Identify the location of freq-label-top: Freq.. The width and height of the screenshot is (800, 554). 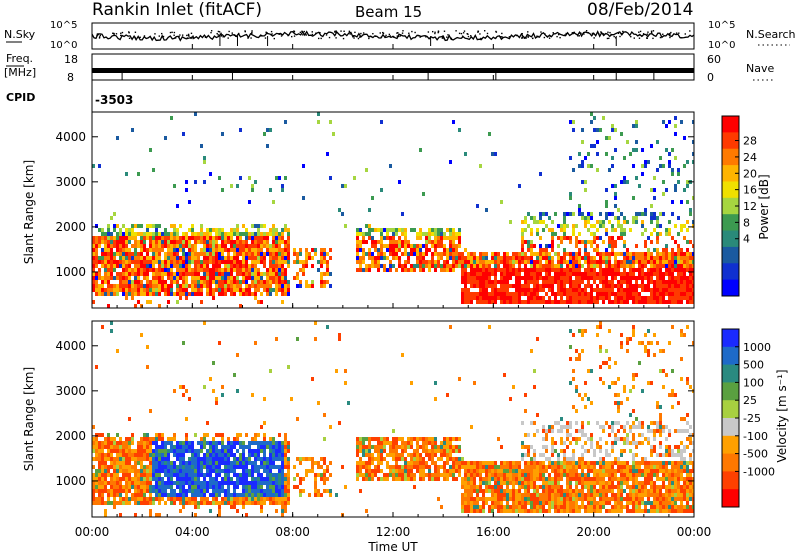
(19, 58).